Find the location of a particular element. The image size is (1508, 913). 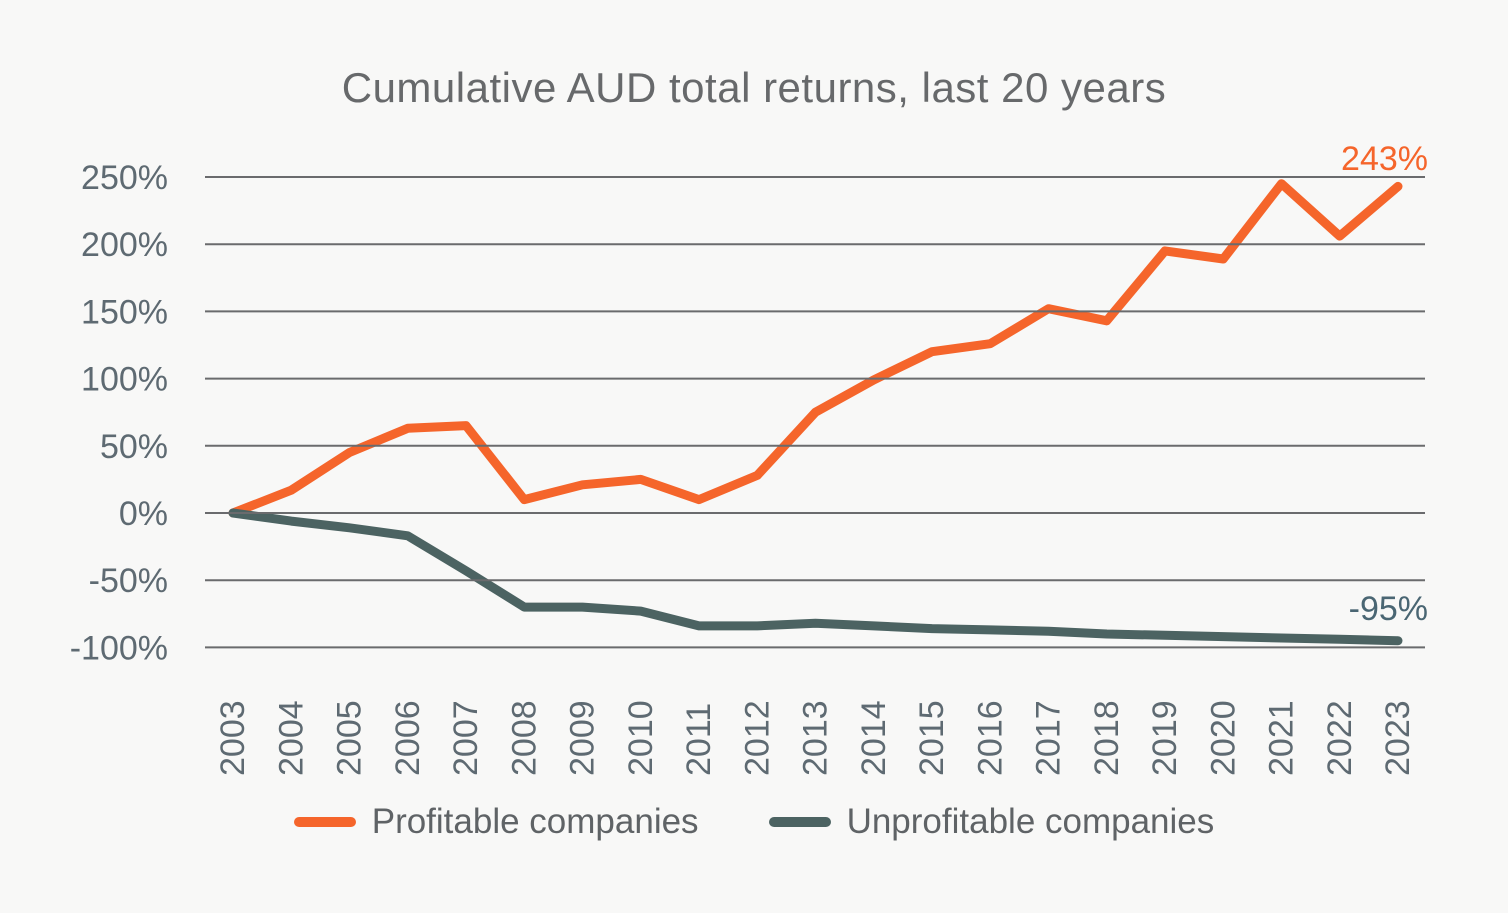

y-tick-label-150: 150% is located at coordinates (124, 312).